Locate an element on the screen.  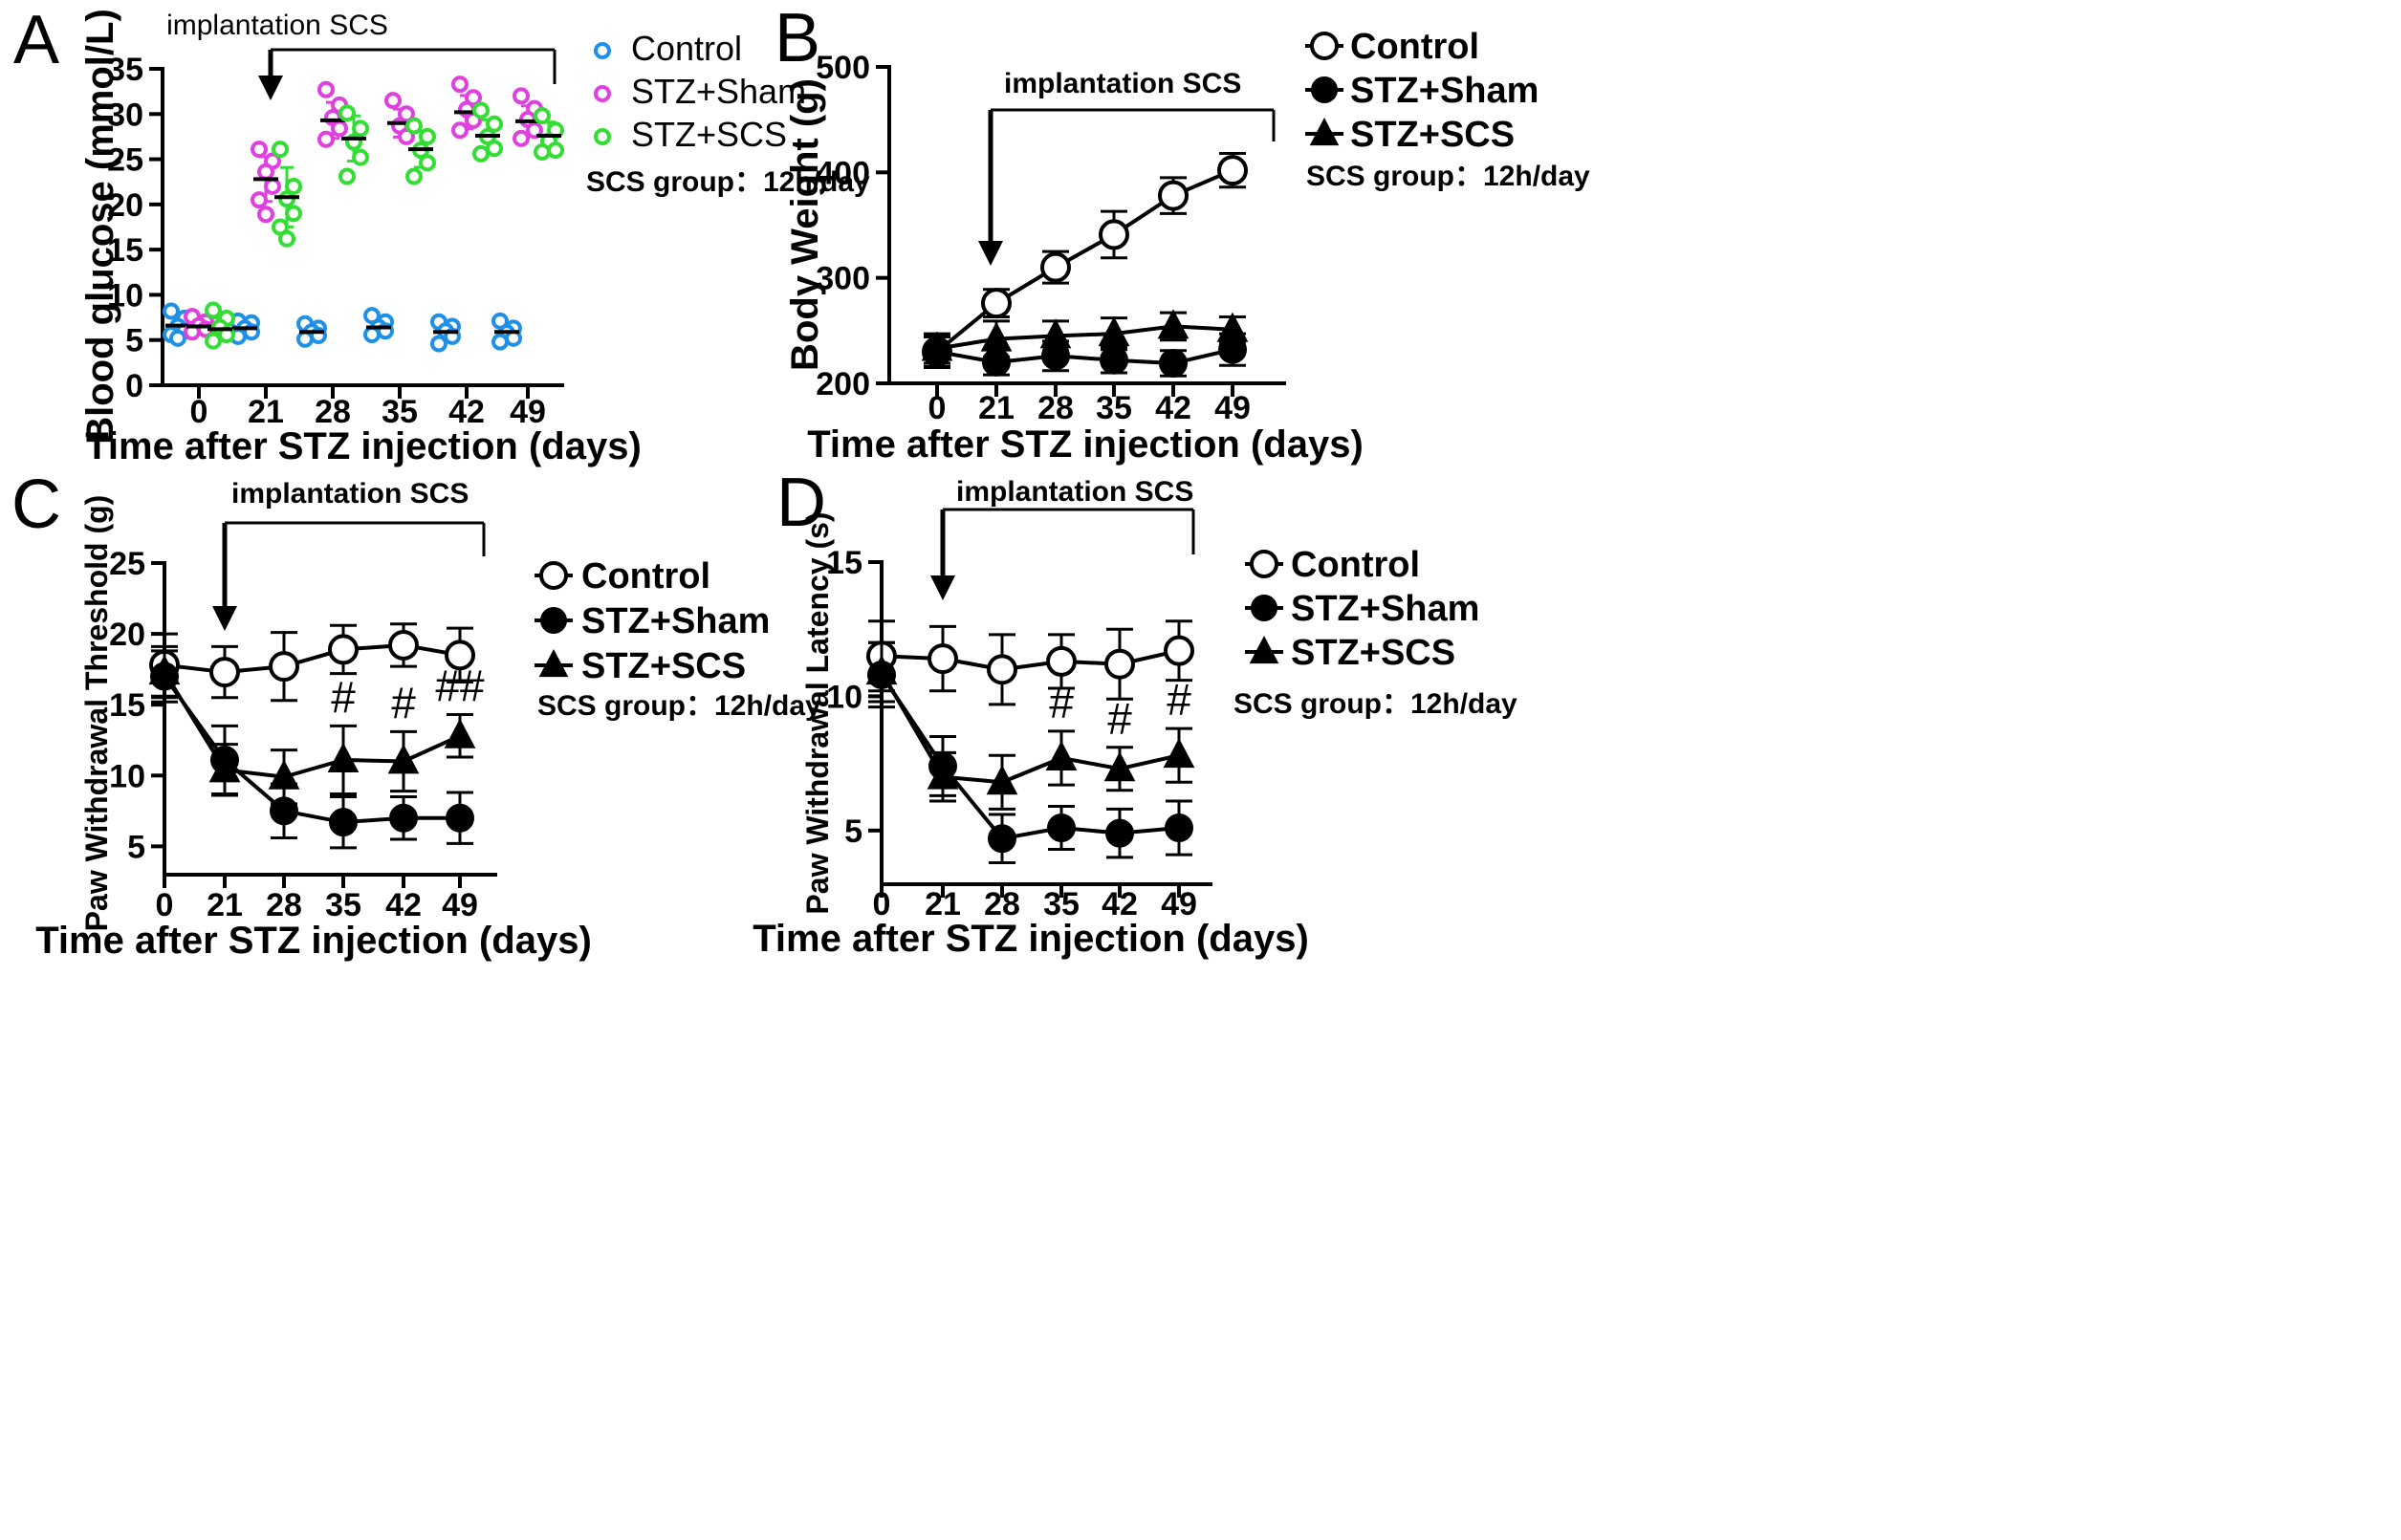
panel-letter: C is located at coordinates (36, 504).